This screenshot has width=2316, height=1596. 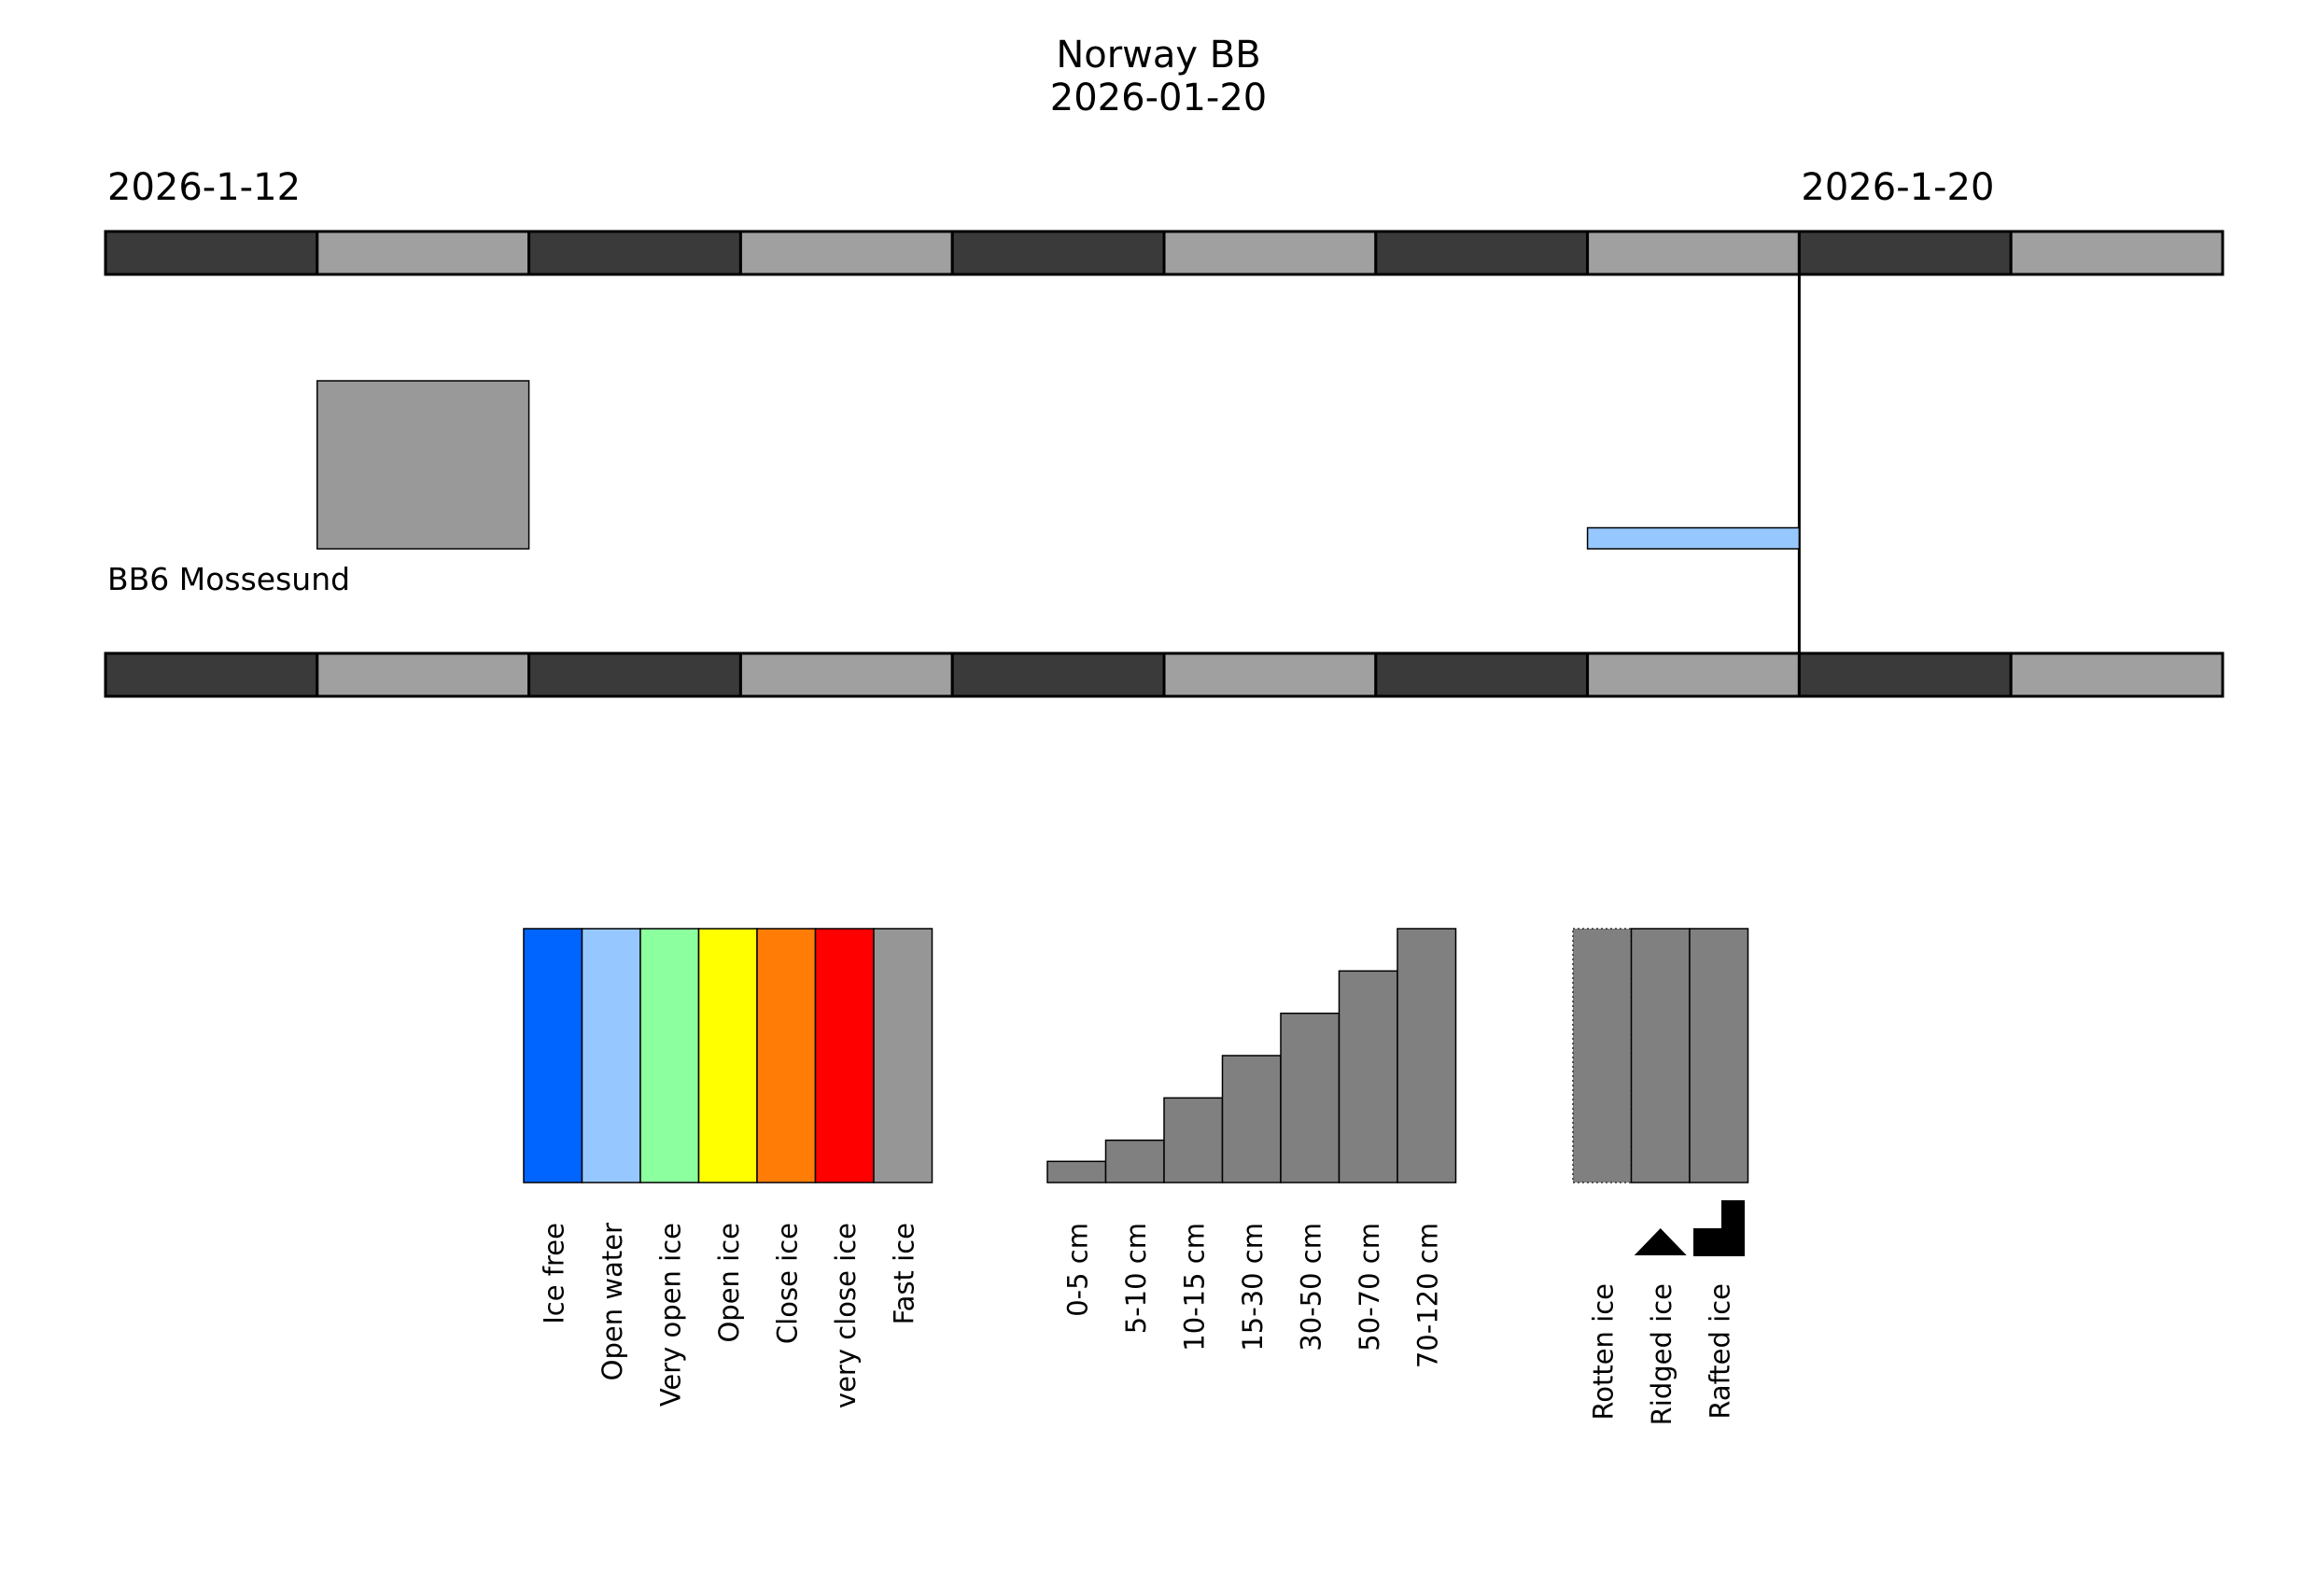 What do you see at coordinates (670, 1315) in the screenshot?
I see `ice-type-label: Very open ice` at bounding box center [670, 1315].